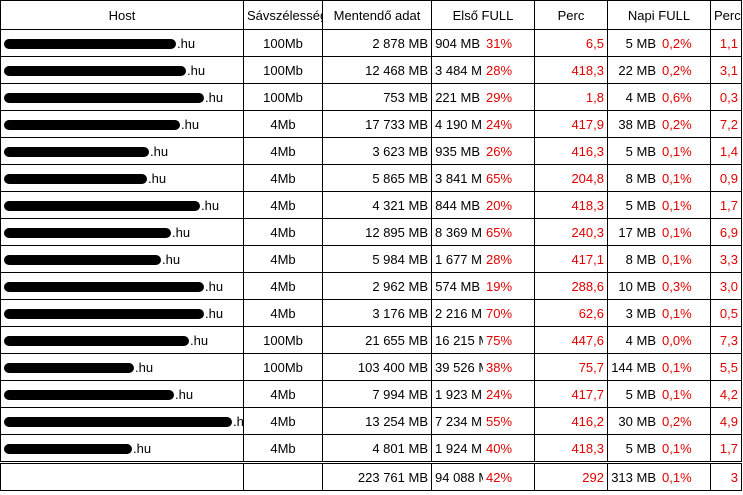  What do you see at coordinates (377, 259) in the screenshot?
I see `data-cell: 5 984 MB` at bounding box center [377, 259].